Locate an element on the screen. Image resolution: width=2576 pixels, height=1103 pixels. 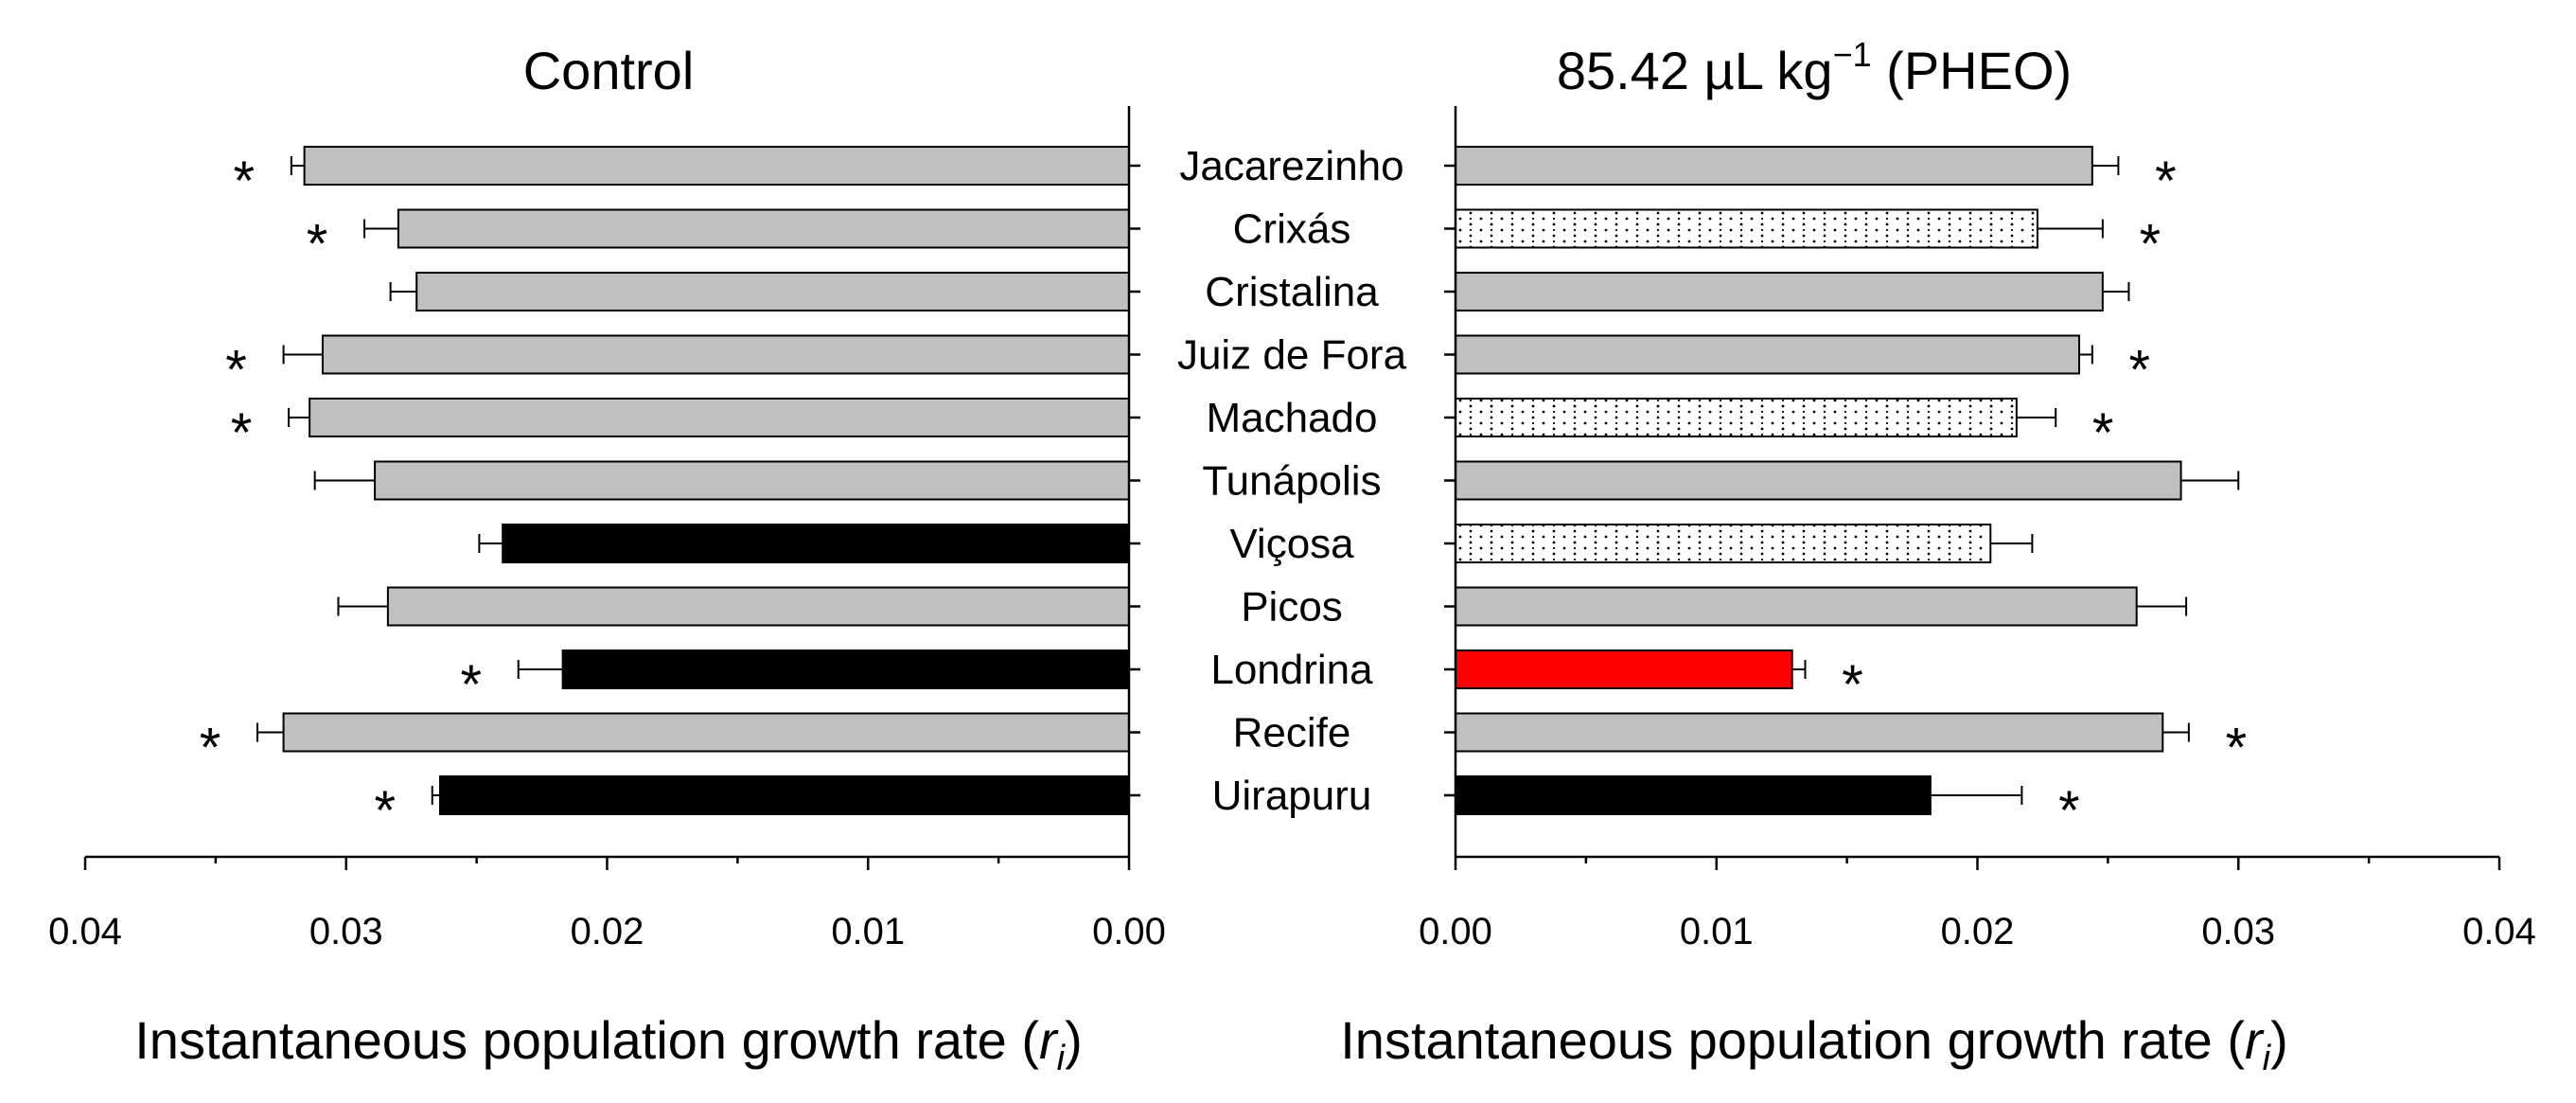
right-uirapuru-bar is located at coordinates (1693, 795).